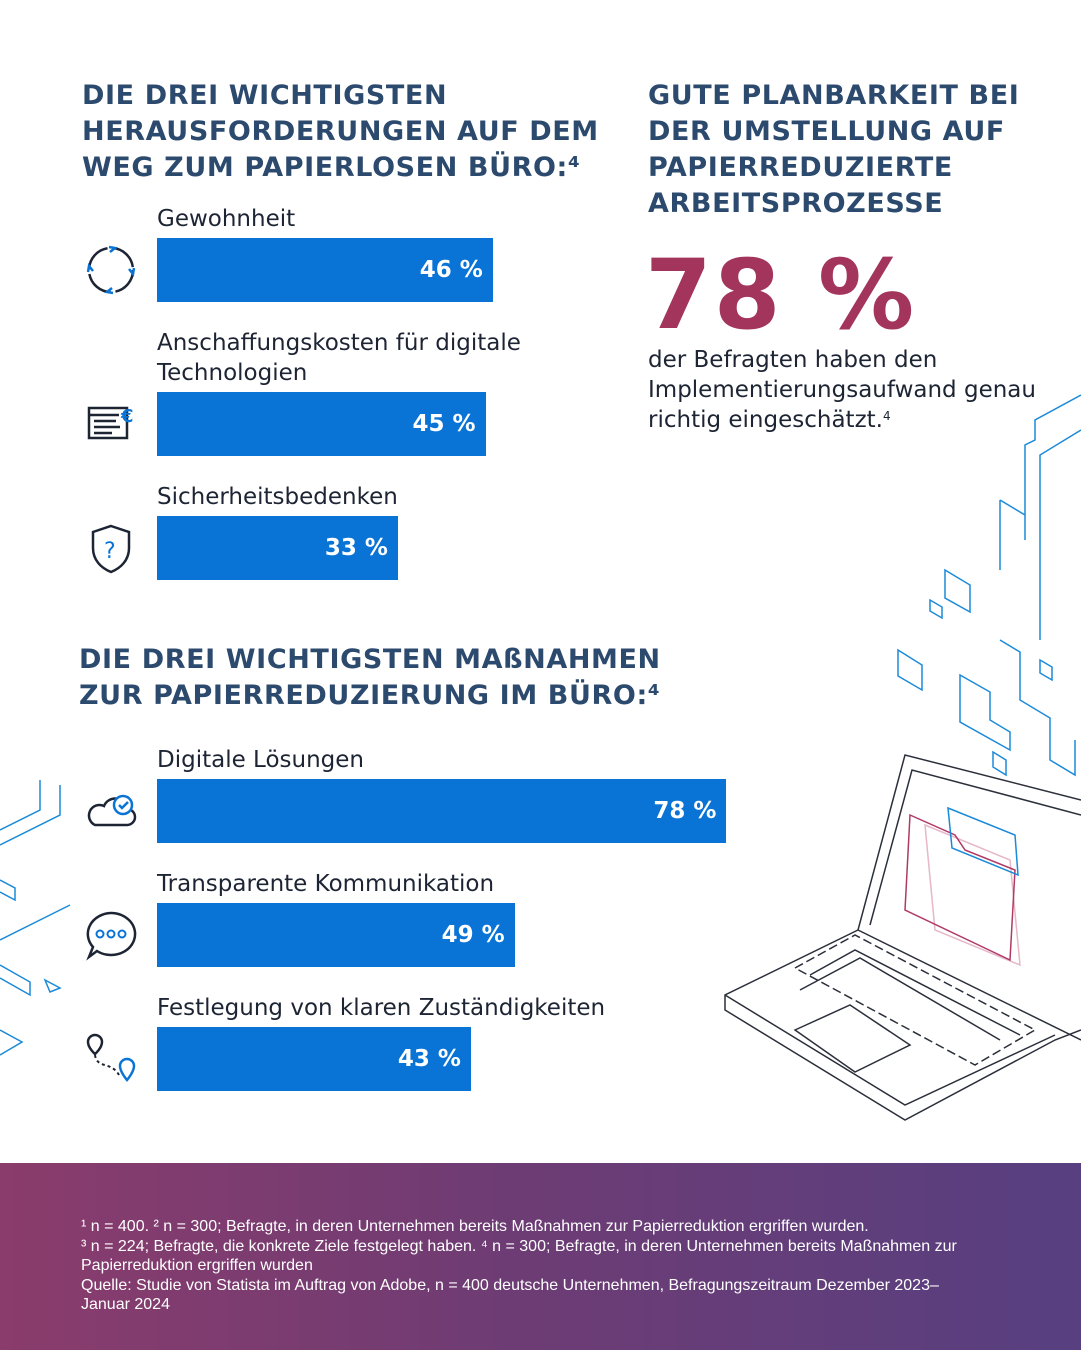 The image size is (1081, 1350). I want to click on value-label: 49 %, so click(473, 935).